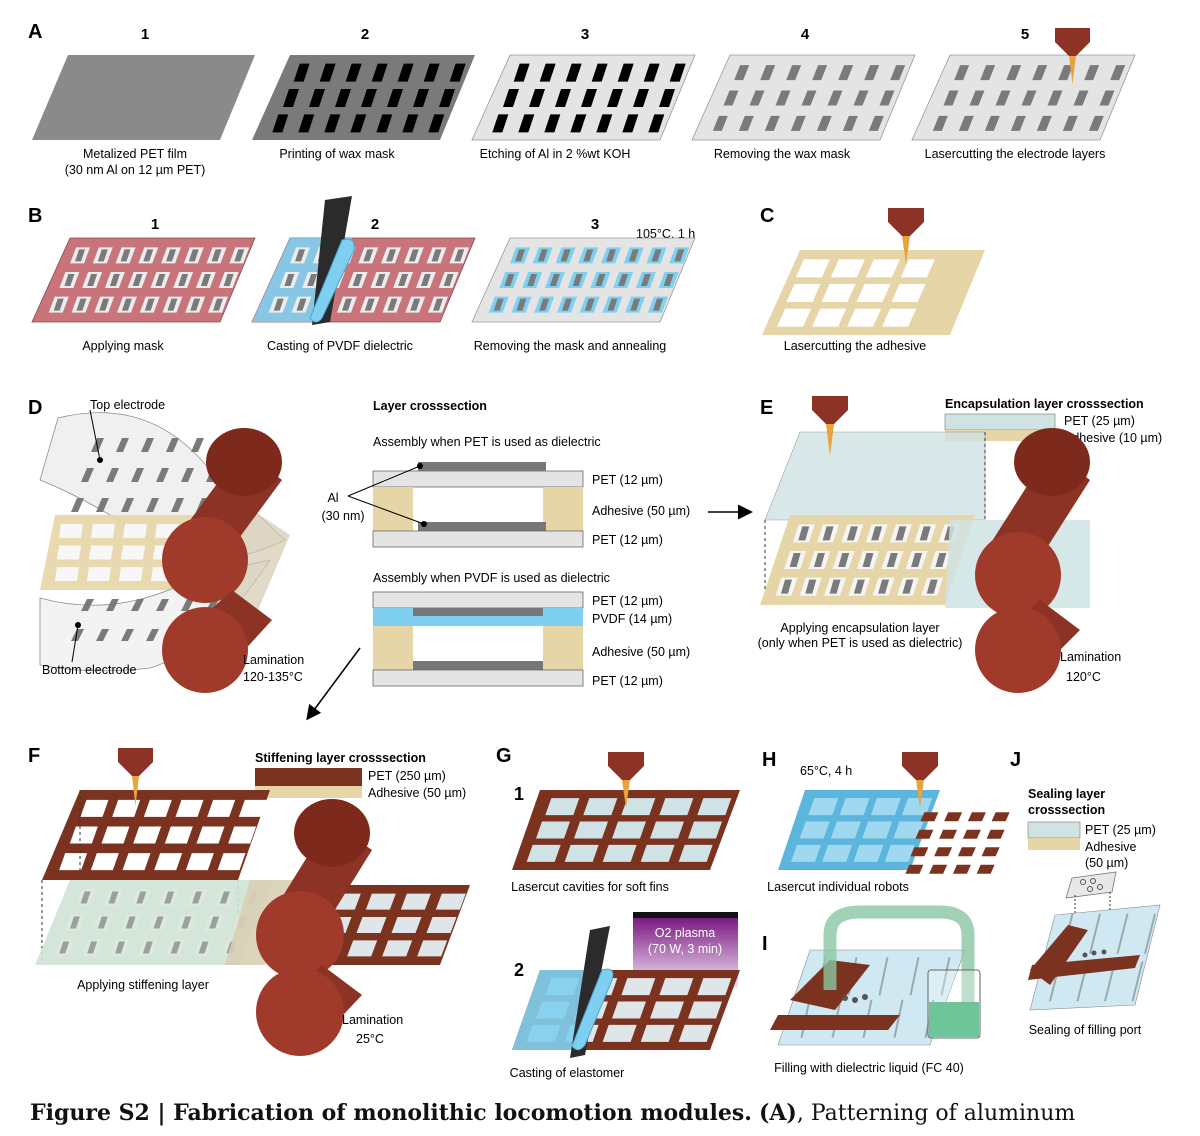  I want to click on figure-caption-text: , Patterning of aluminum, so click(936, 1113).